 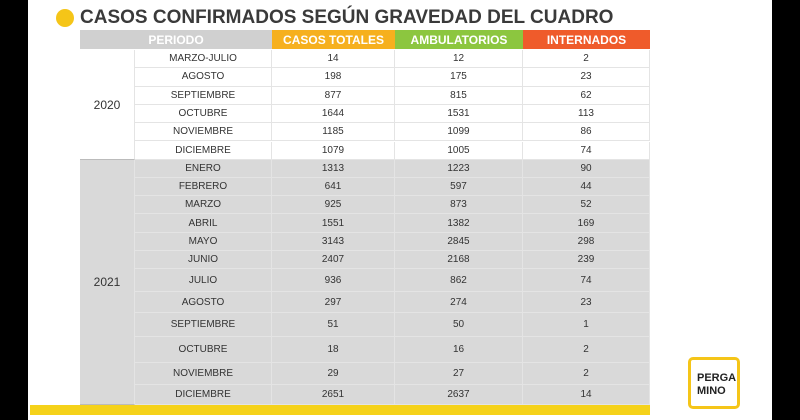 What do you see at coordinates (459, 205) in the screenshot?
I see `value-cell: 873` at bounding box center [459, 205].